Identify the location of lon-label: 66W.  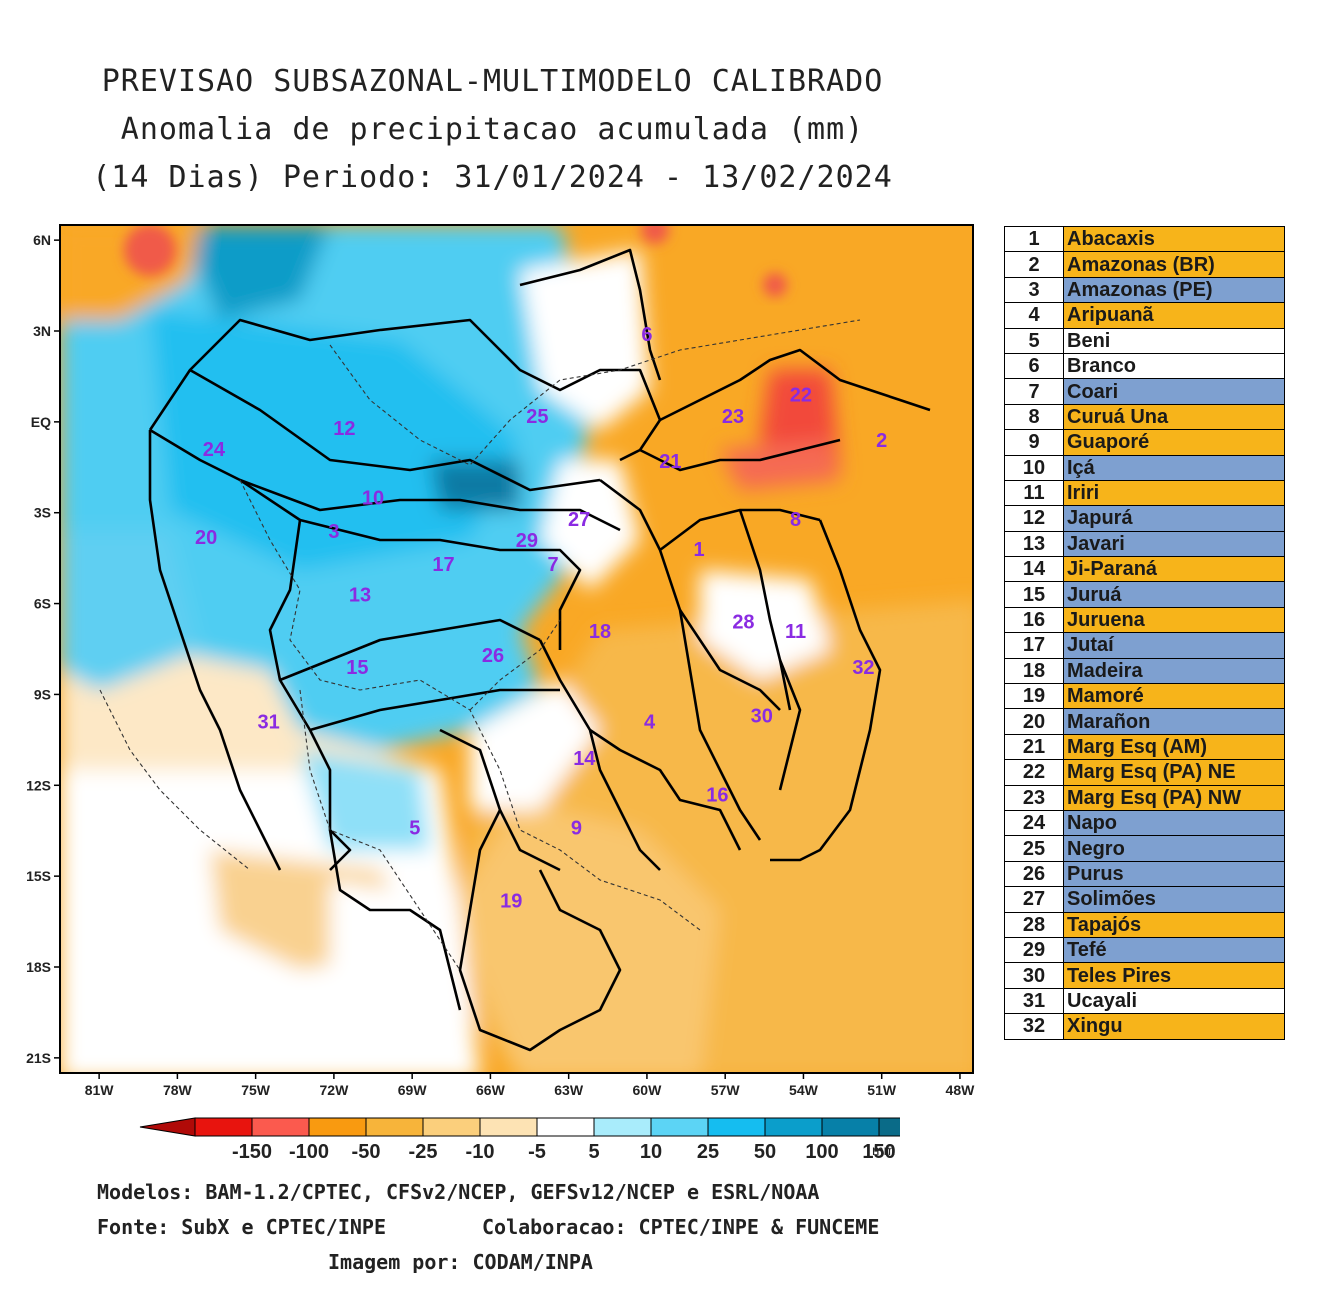
(491, 1090).